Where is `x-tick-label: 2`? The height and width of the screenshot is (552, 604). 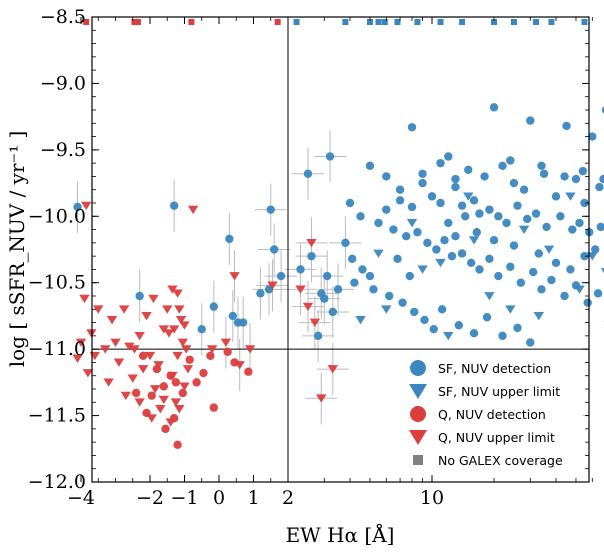 x-tick-label: 2 is located at coordinates (288, 498).